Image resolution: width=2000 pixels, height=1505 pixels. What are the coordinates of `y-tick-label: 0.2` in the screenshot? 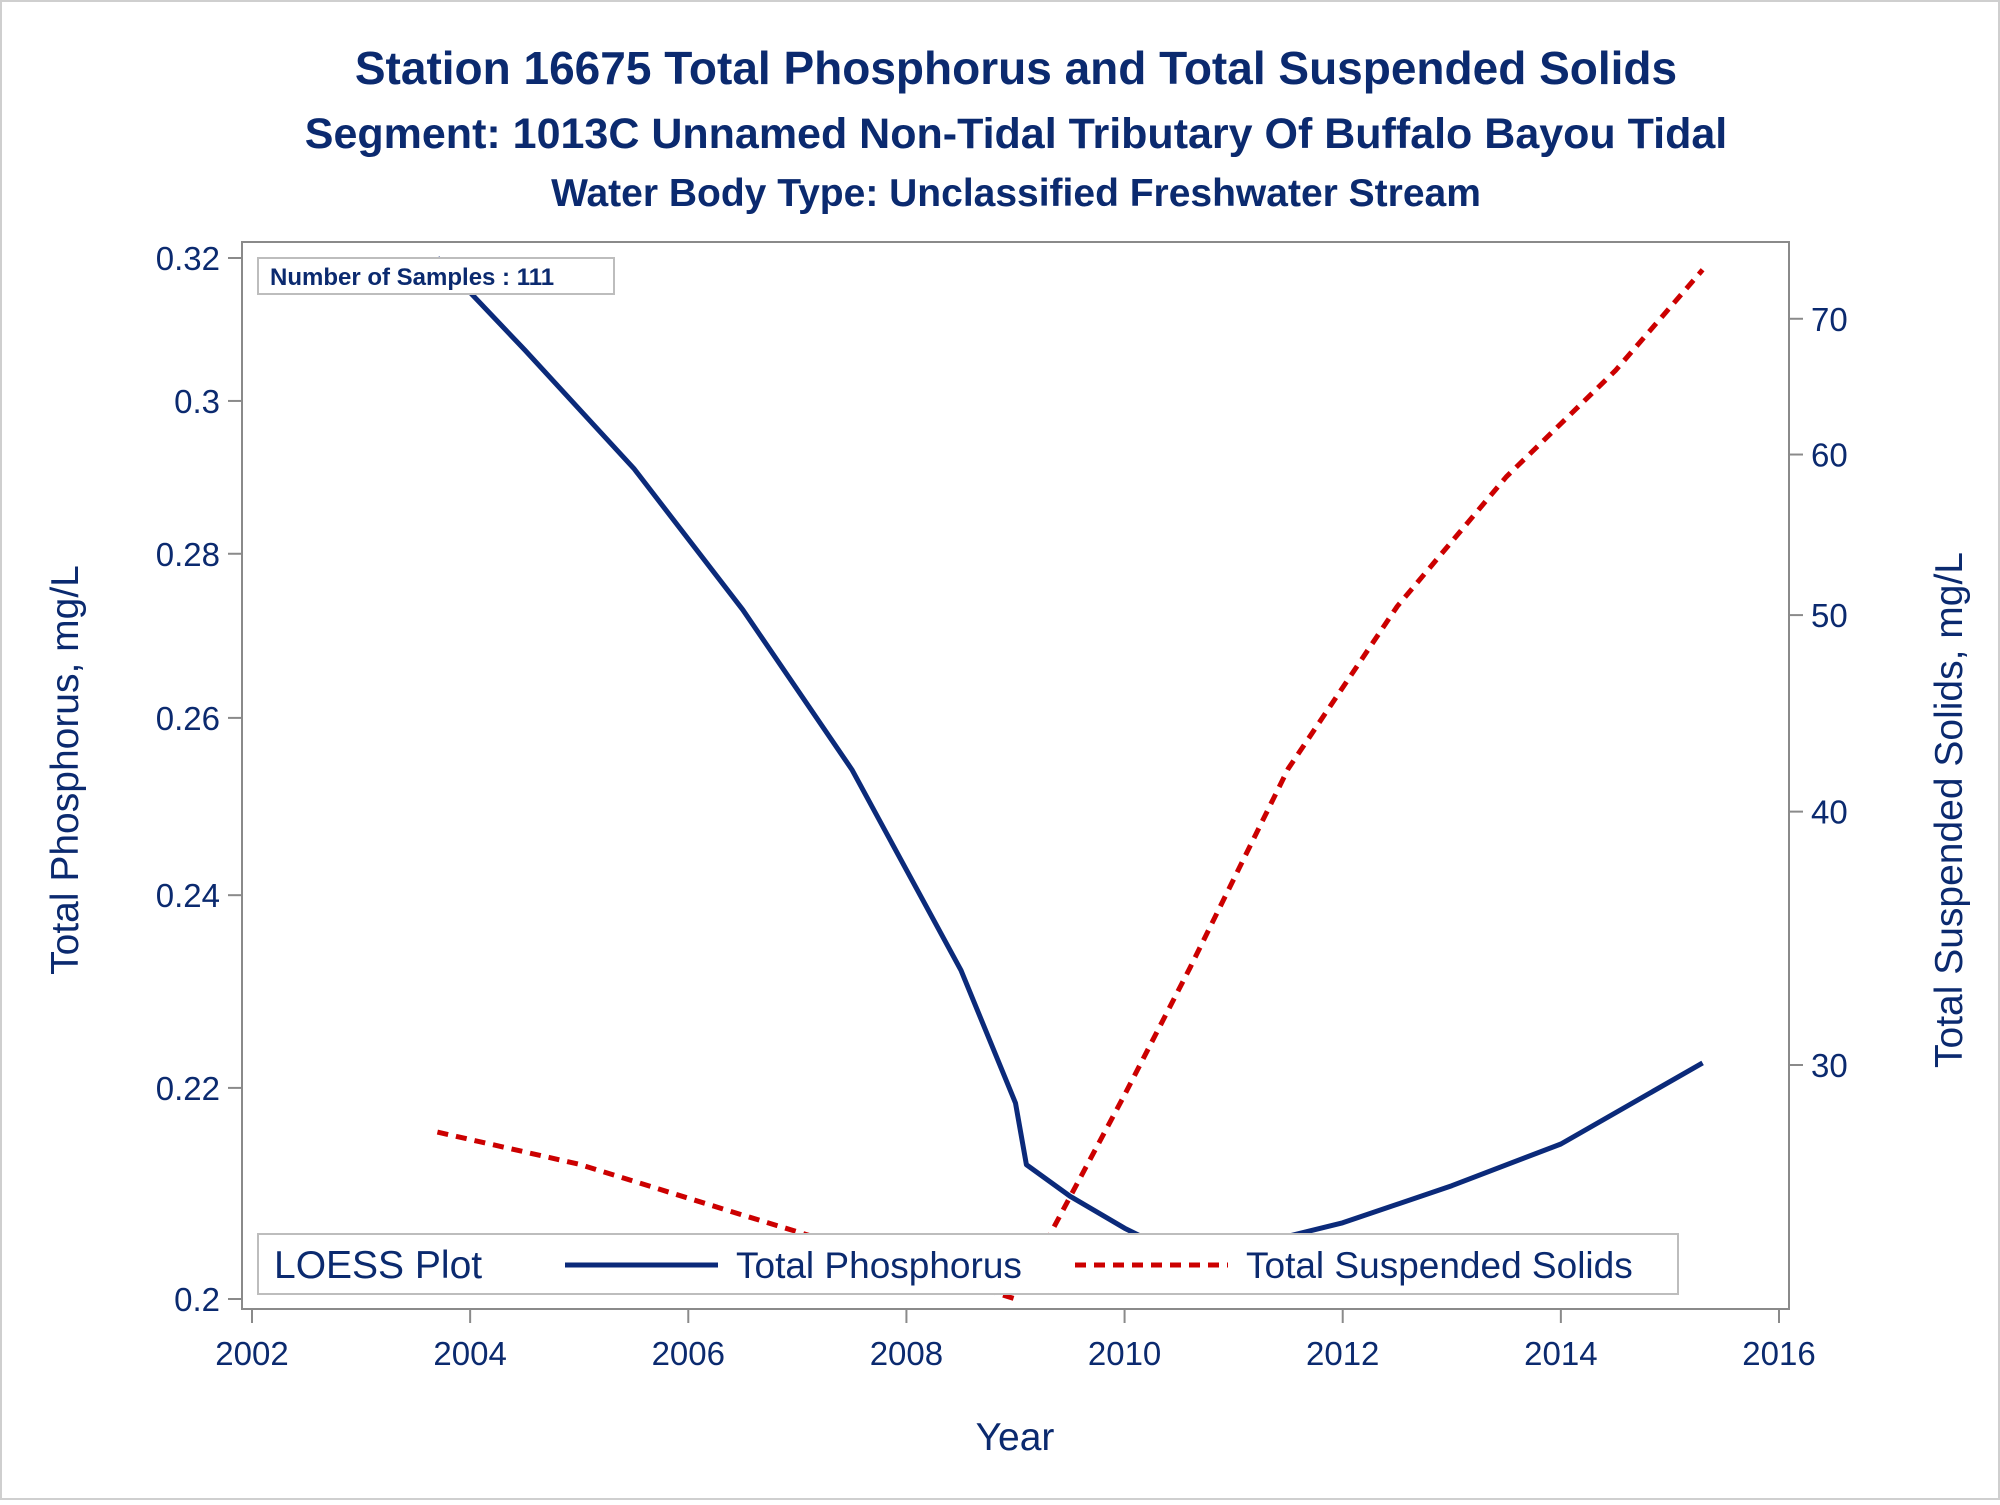 It's located at (197, 1299).